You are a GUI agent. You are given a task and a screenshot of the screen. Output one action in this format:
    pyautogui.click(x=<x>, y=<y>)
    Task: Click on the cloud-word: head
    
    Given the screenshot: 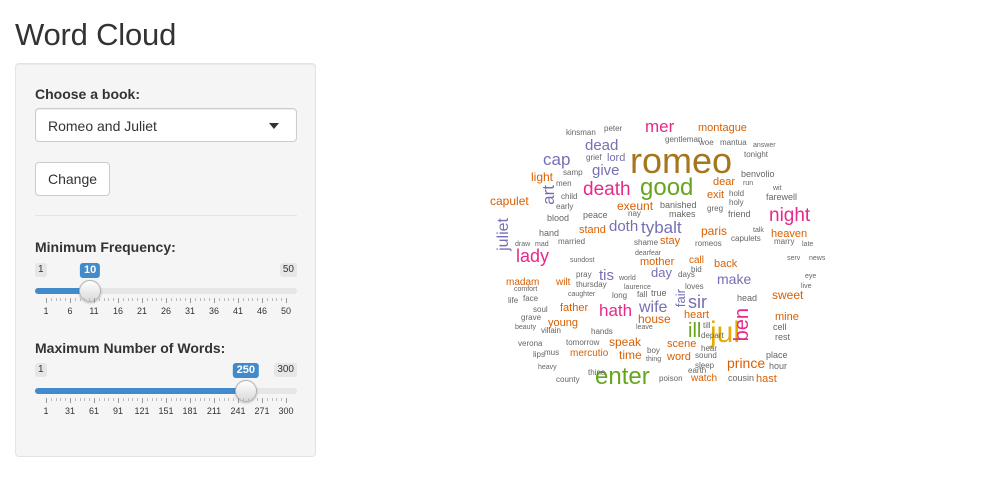 What is the action you would take?
    pyautogui.click(x=747, y=298)
    